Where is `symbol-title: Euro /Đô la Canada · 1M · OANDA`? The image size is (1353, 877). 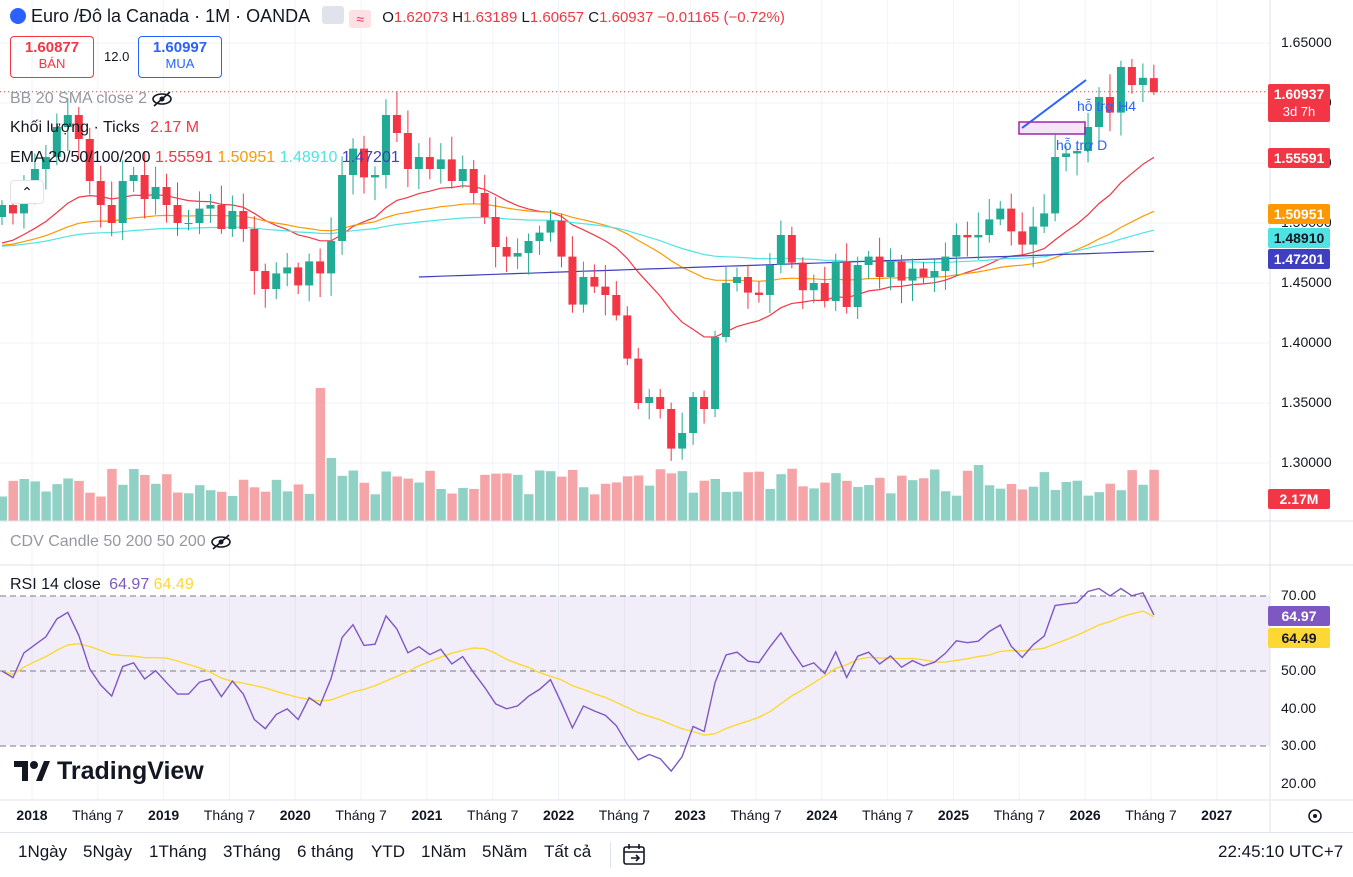
symbol-title: Euro /Đô la Canada · 1M · OANDA is located at coordinates (170, 16).